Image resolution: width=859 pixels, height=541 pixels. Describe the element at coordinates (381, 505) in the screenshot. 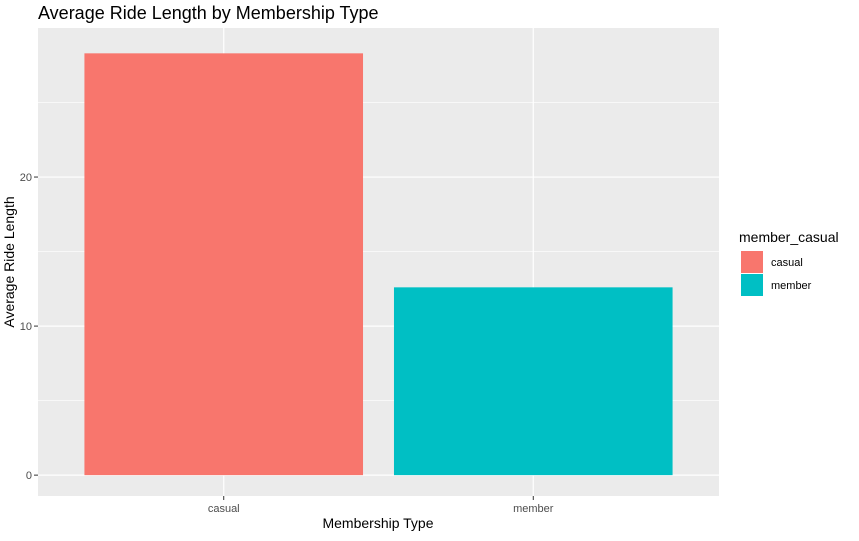

I see `x-axis: casual member` at that location.